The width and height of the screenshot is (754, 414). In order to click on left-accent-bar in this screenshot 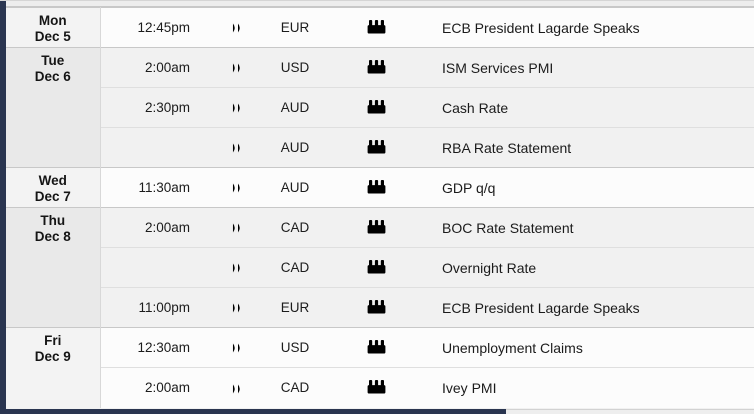, I will do `click(3, 207)`.